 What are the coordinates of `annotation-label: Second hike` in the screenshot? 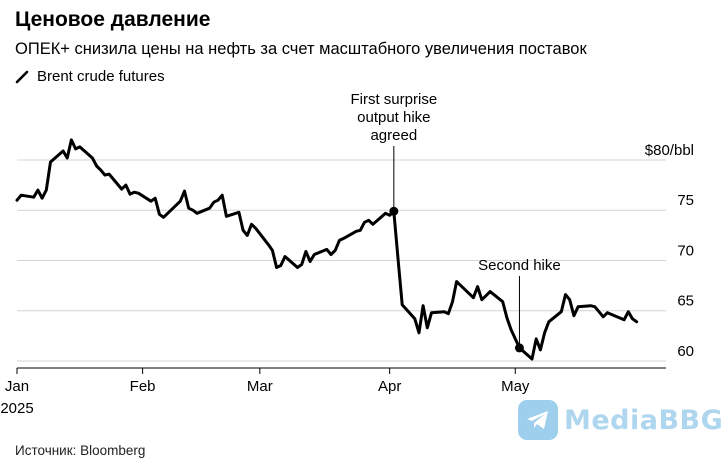 It's located at (519, 265).